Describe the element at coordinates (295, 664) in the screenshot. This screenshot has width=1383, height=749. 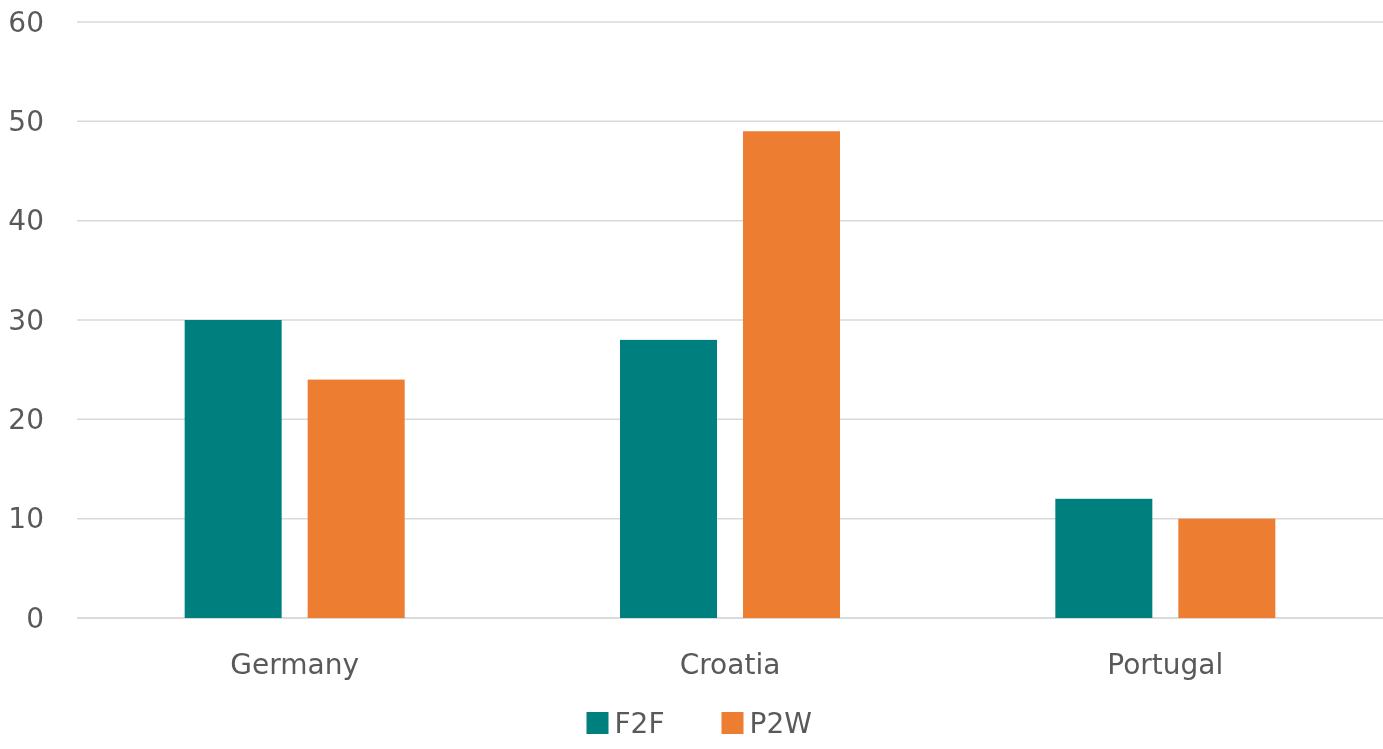
I see `x-tick-label: Germany` at that location.